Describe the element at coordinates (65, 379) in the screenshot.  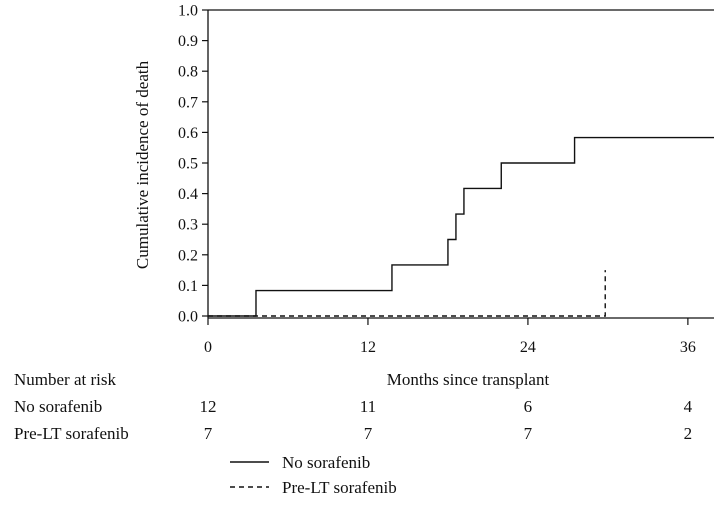
I see `risk-table-header: Number at risk` at that location.